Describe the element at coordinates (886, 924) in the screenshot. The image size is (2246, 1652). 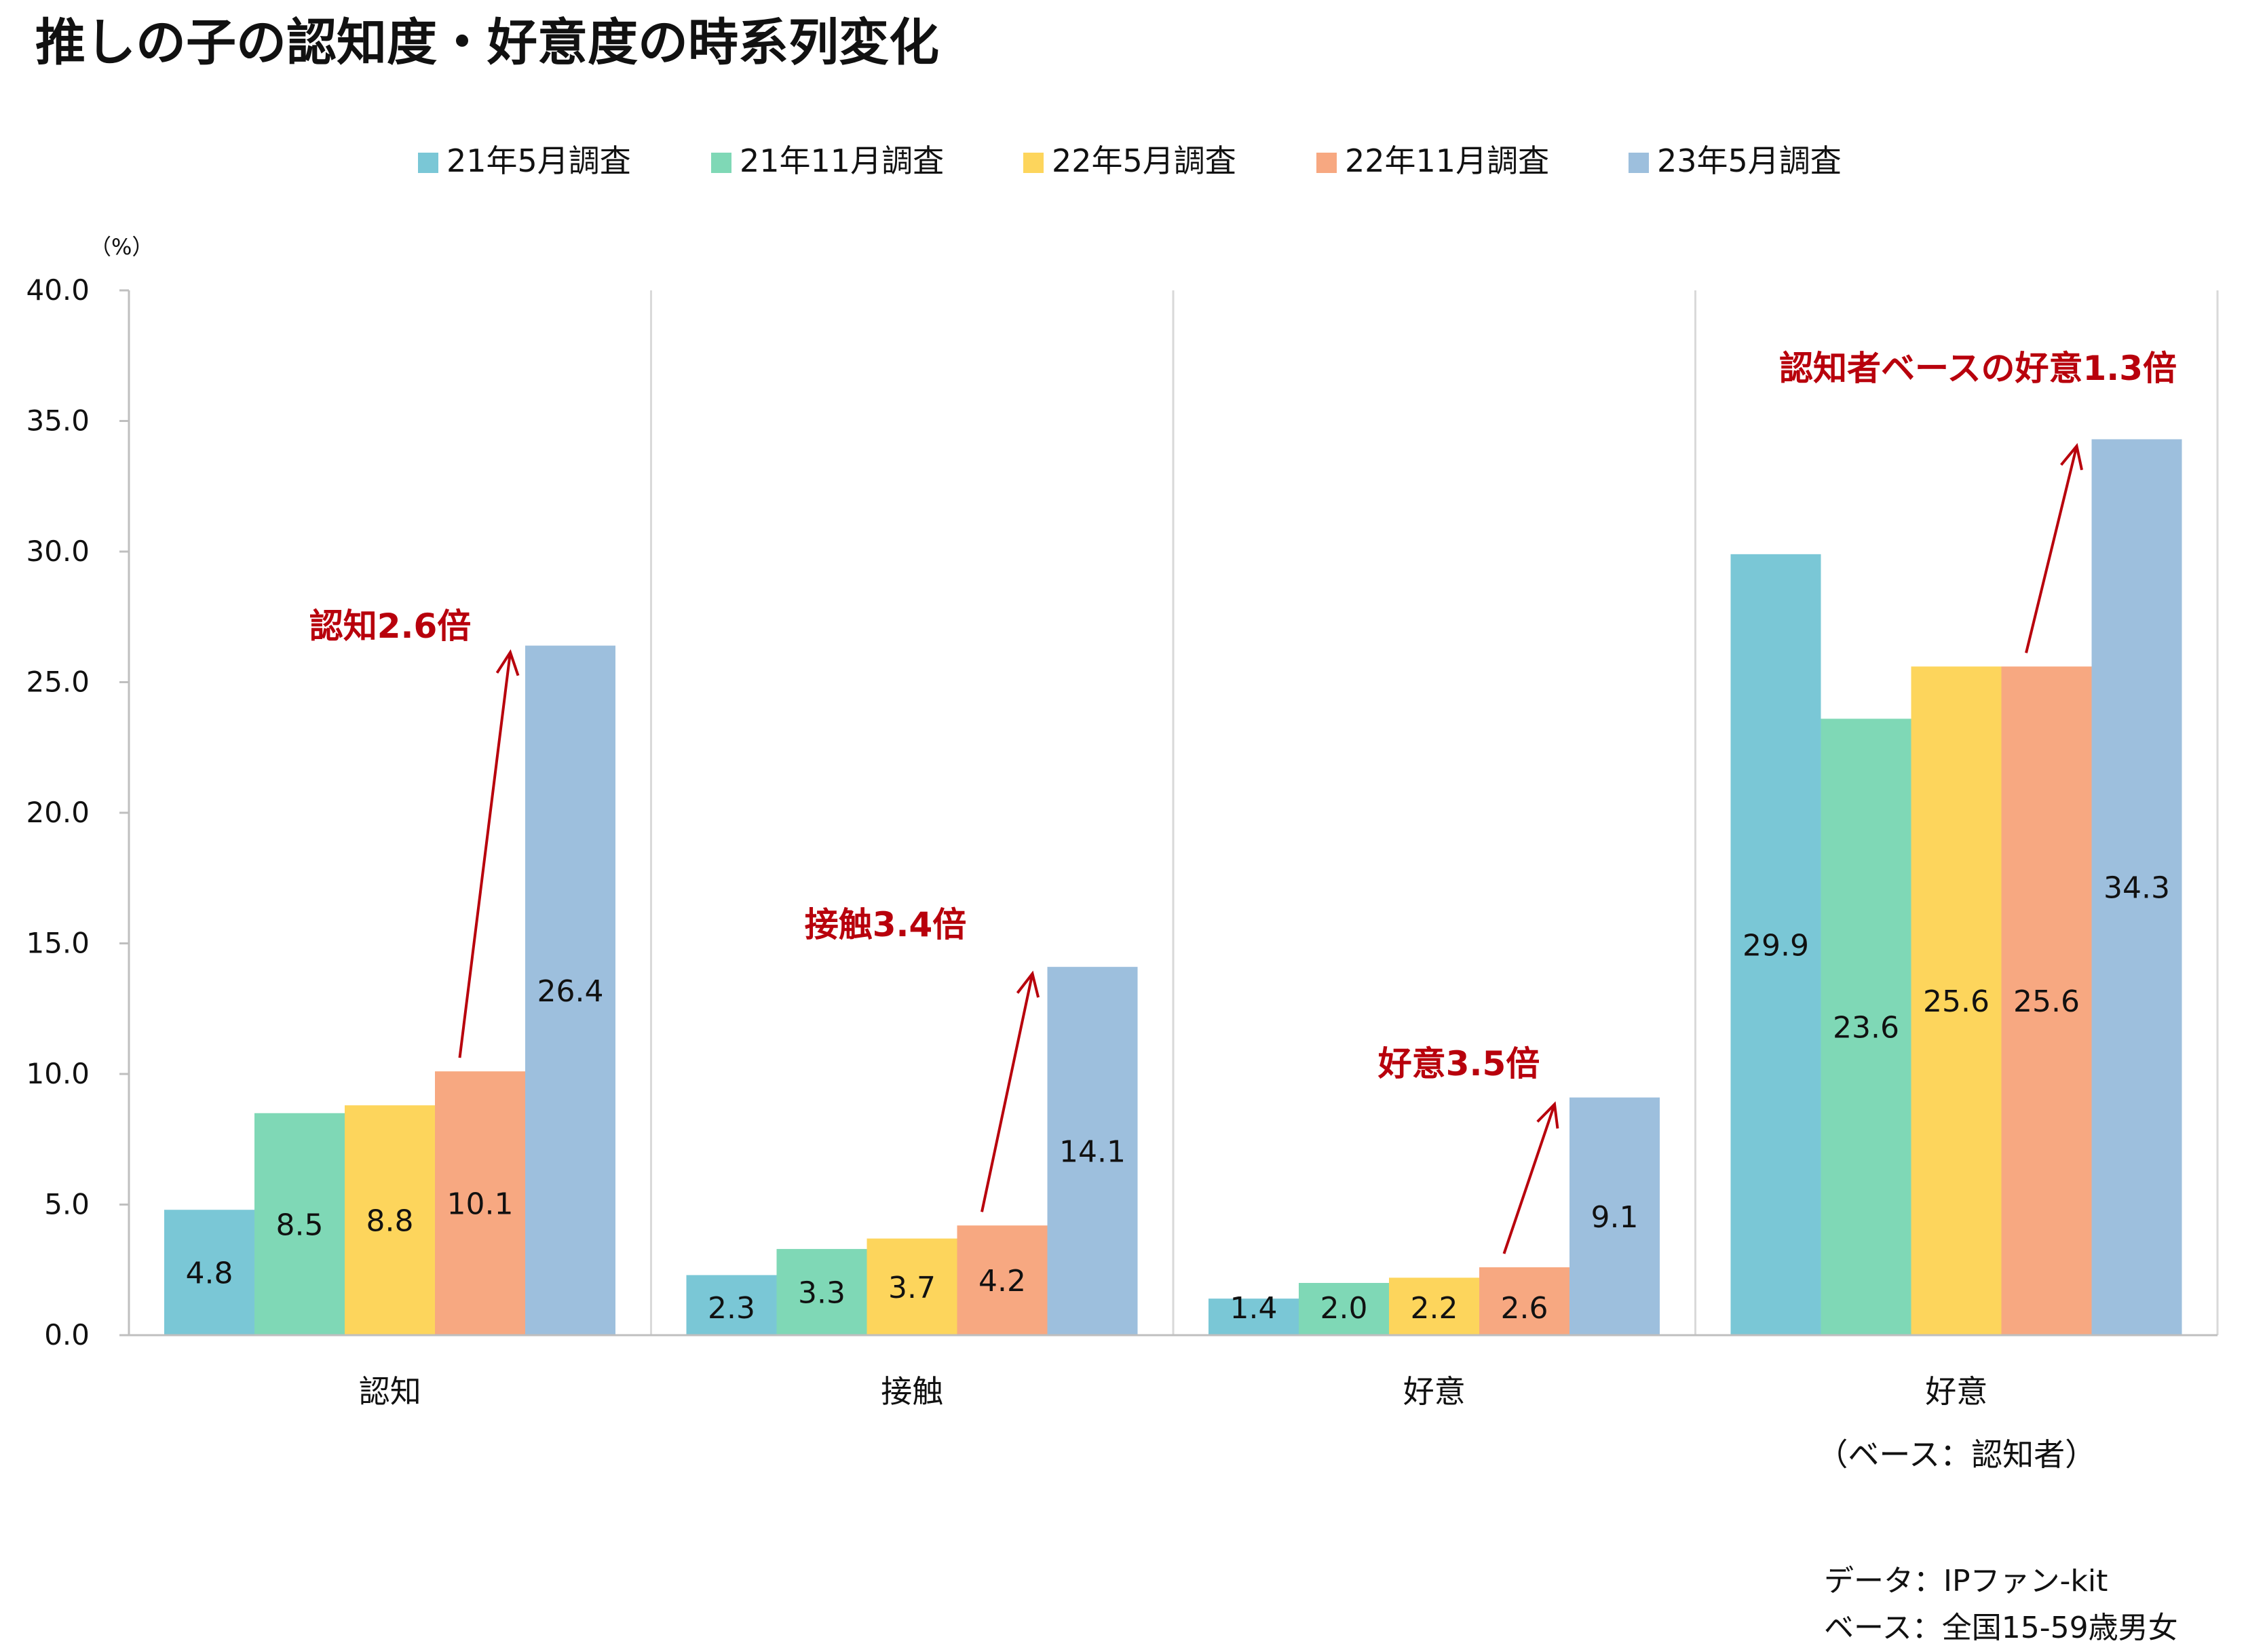
I see `annotation-label: 接触3.4倍` at that location.